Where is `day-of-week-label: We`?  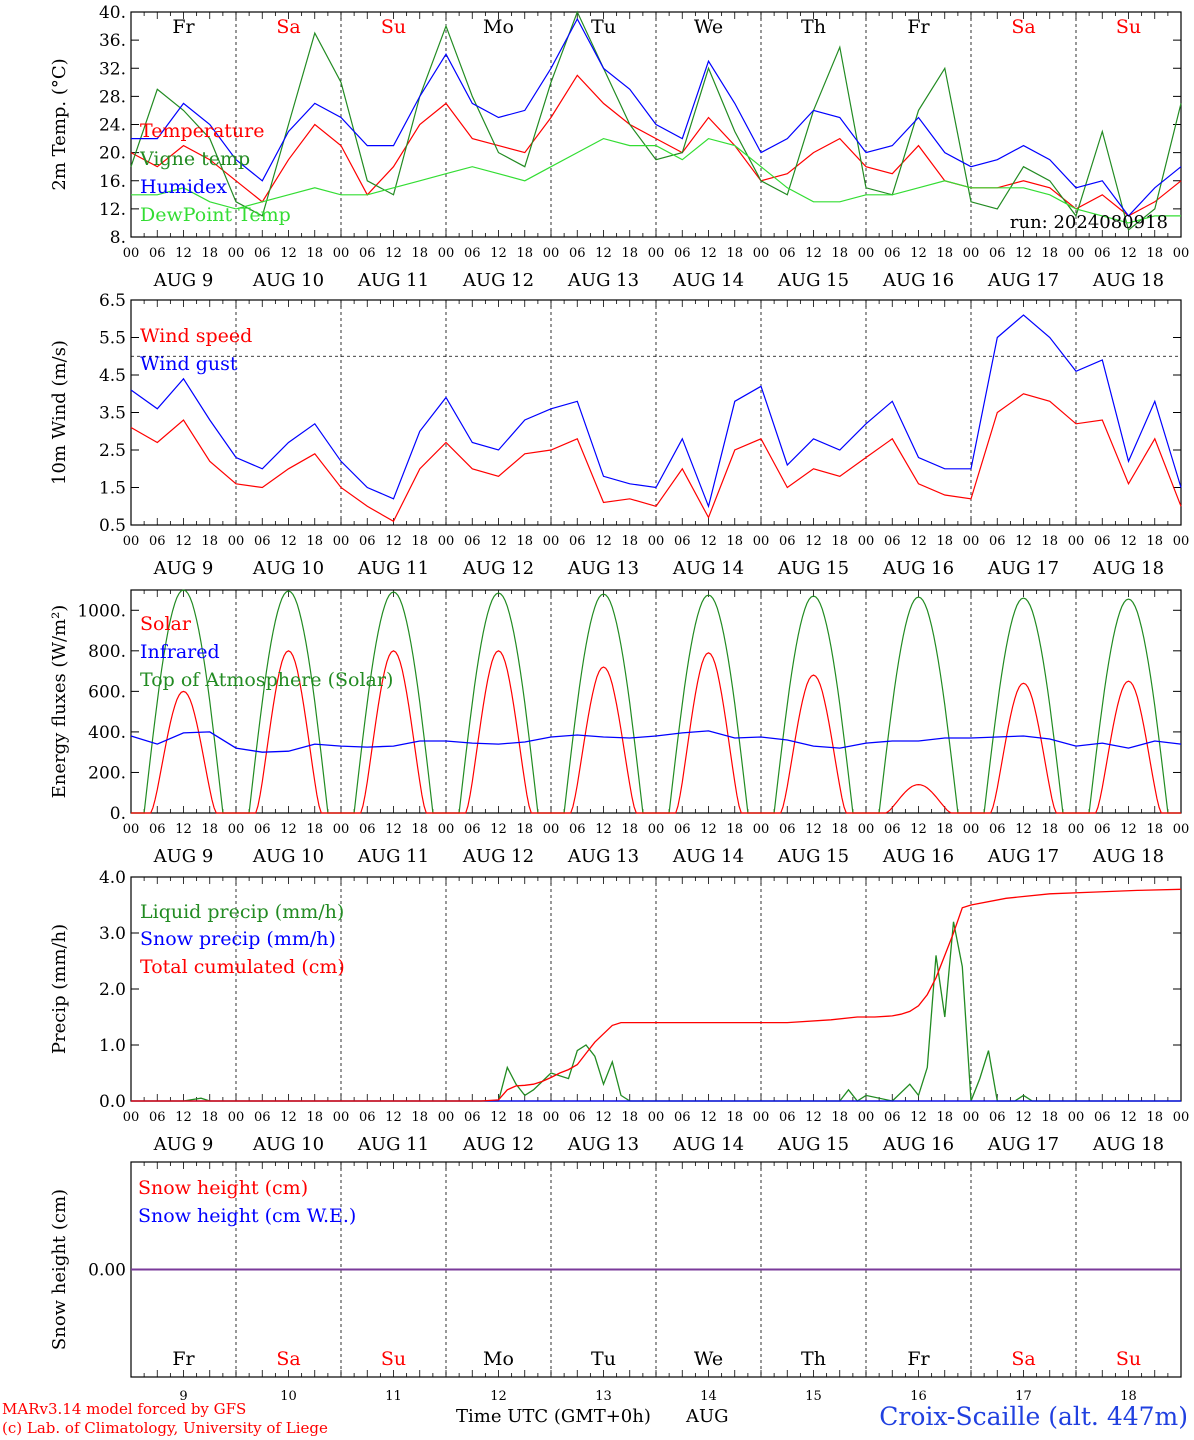 day-of-week-label: We is located at coordinates (708, 27).